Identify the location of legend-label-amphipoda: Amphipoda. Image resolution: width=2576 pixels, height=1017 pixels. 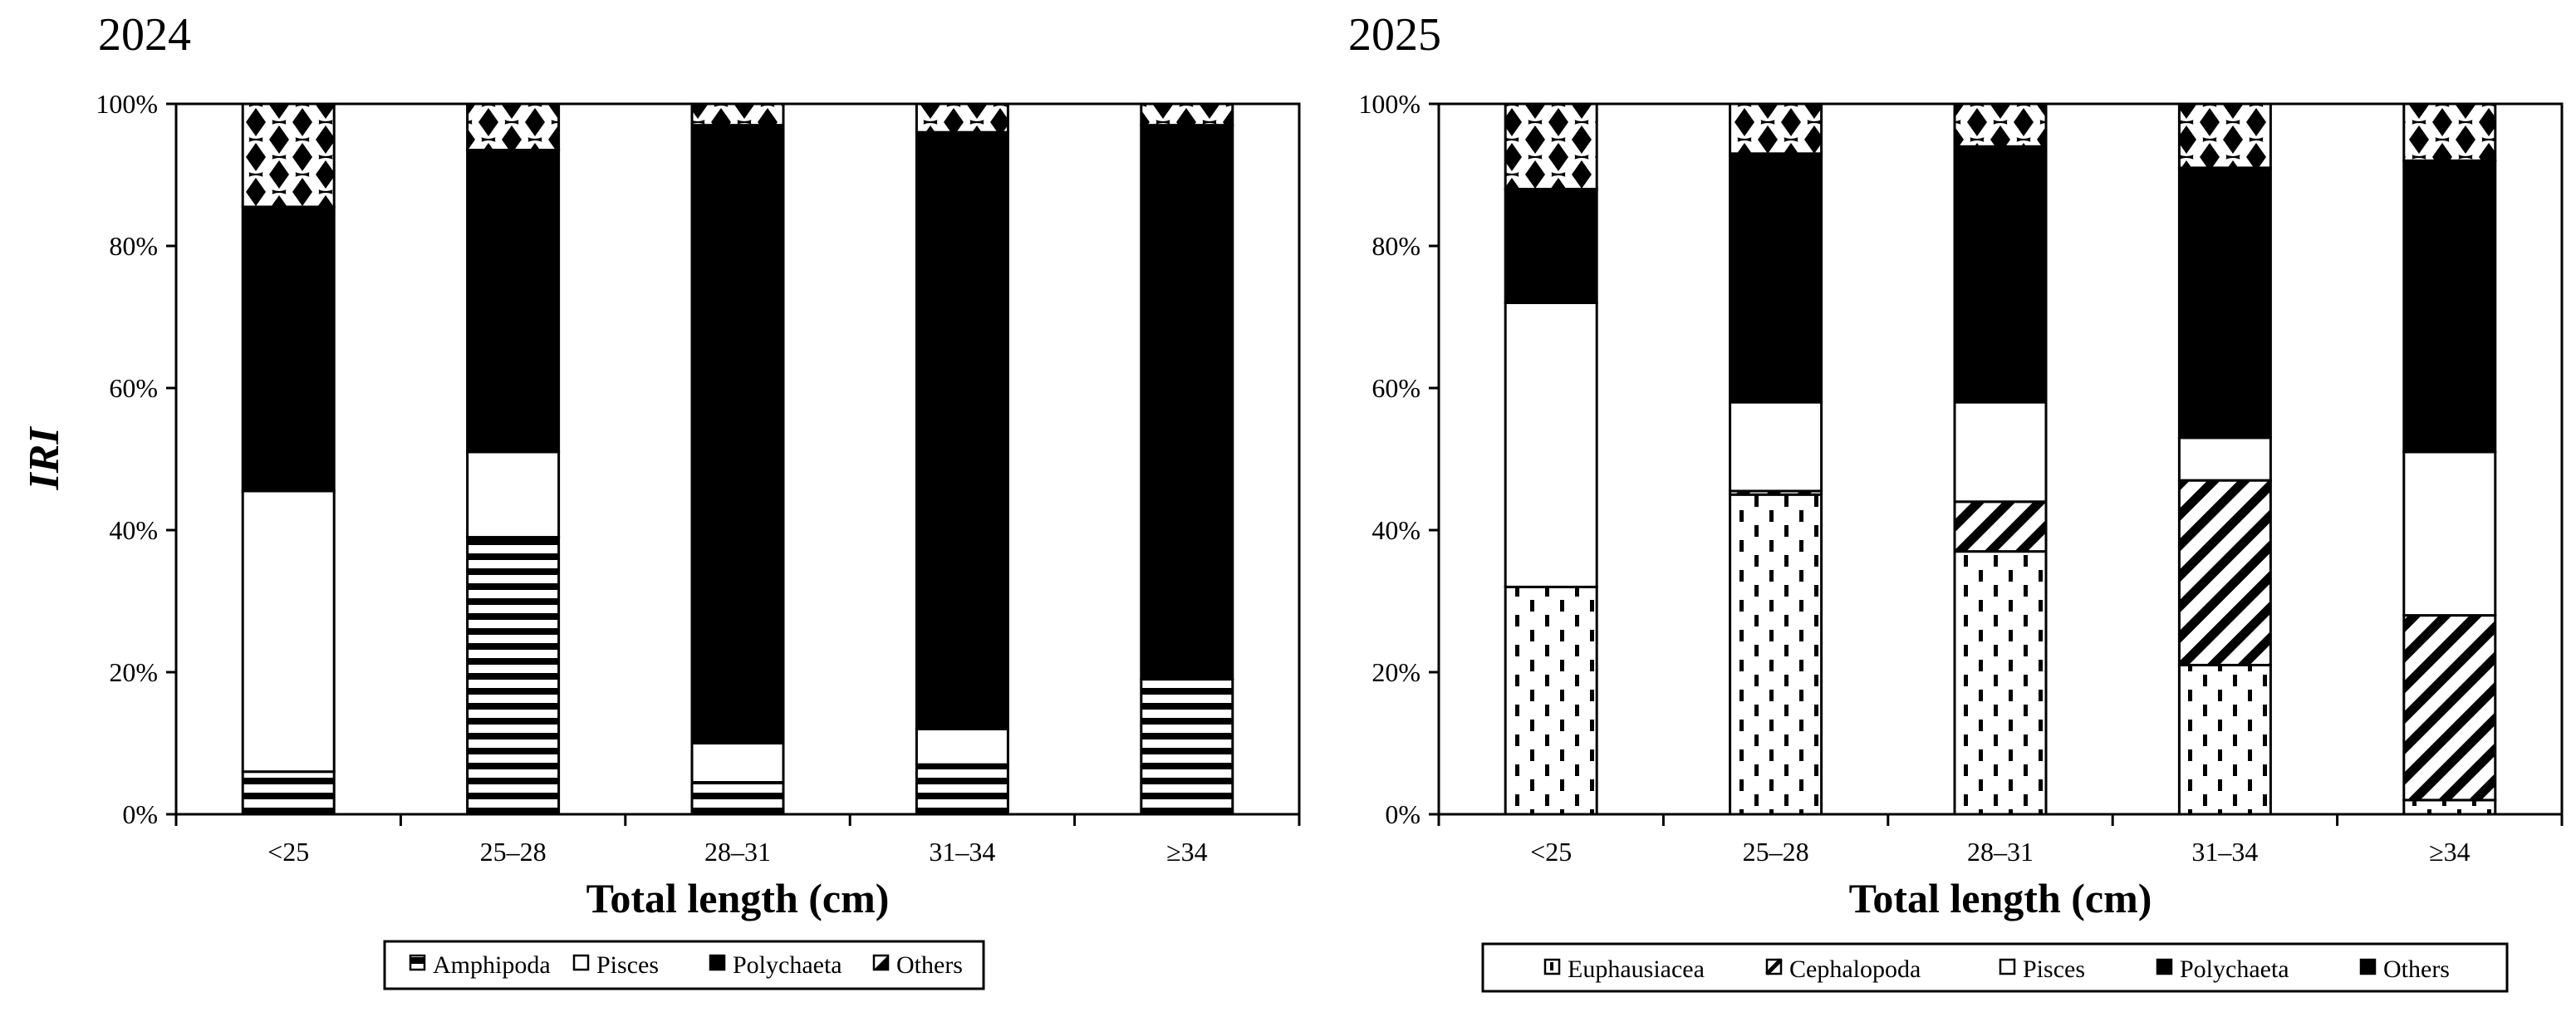
(492, 965).